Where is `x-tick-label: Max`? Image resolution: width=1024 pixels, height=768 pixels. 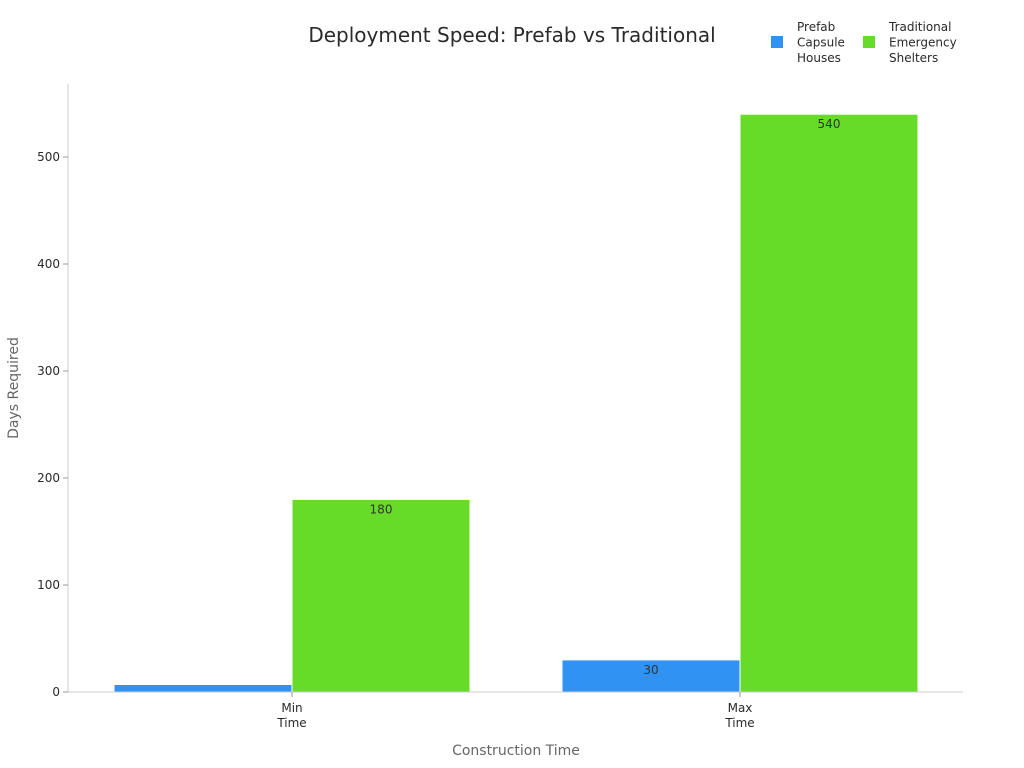 x-tick-label: Max is located at coordinates (740, 708).